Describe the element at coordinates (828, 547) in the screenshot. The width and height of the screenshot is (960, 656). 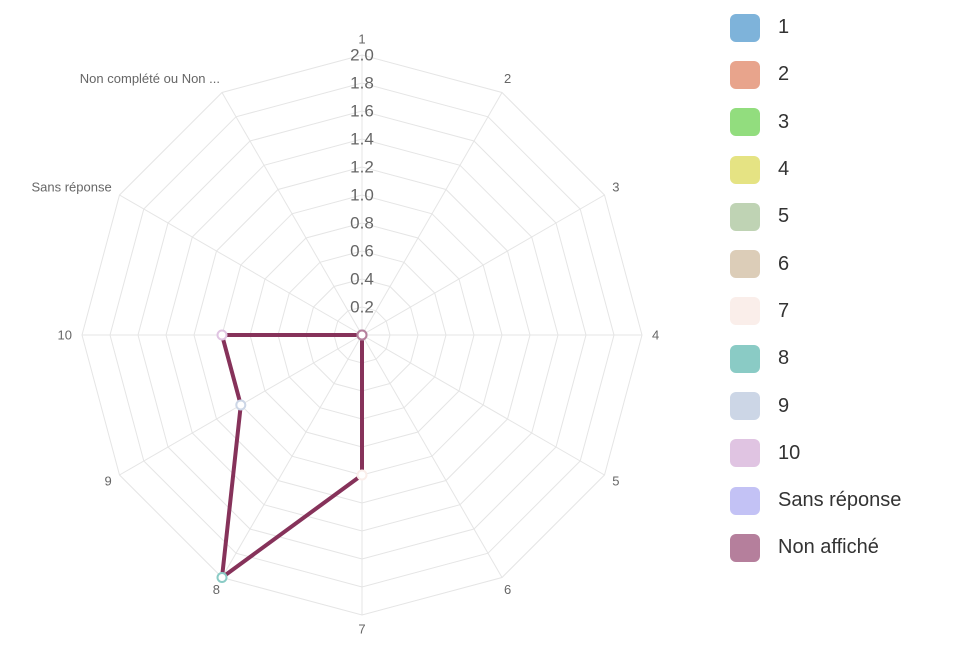
I see `legend-label: Non affiché` at that location.